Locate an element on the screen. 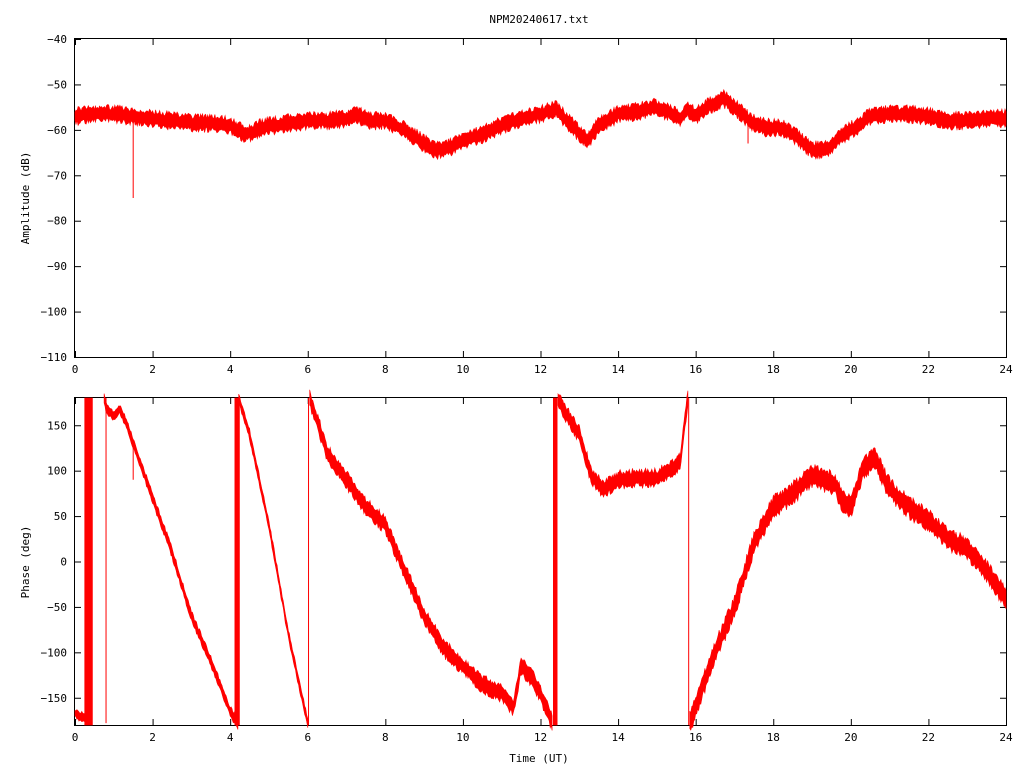  amplitude-x-tick-label: 4 is located at coordinates (230, 369).